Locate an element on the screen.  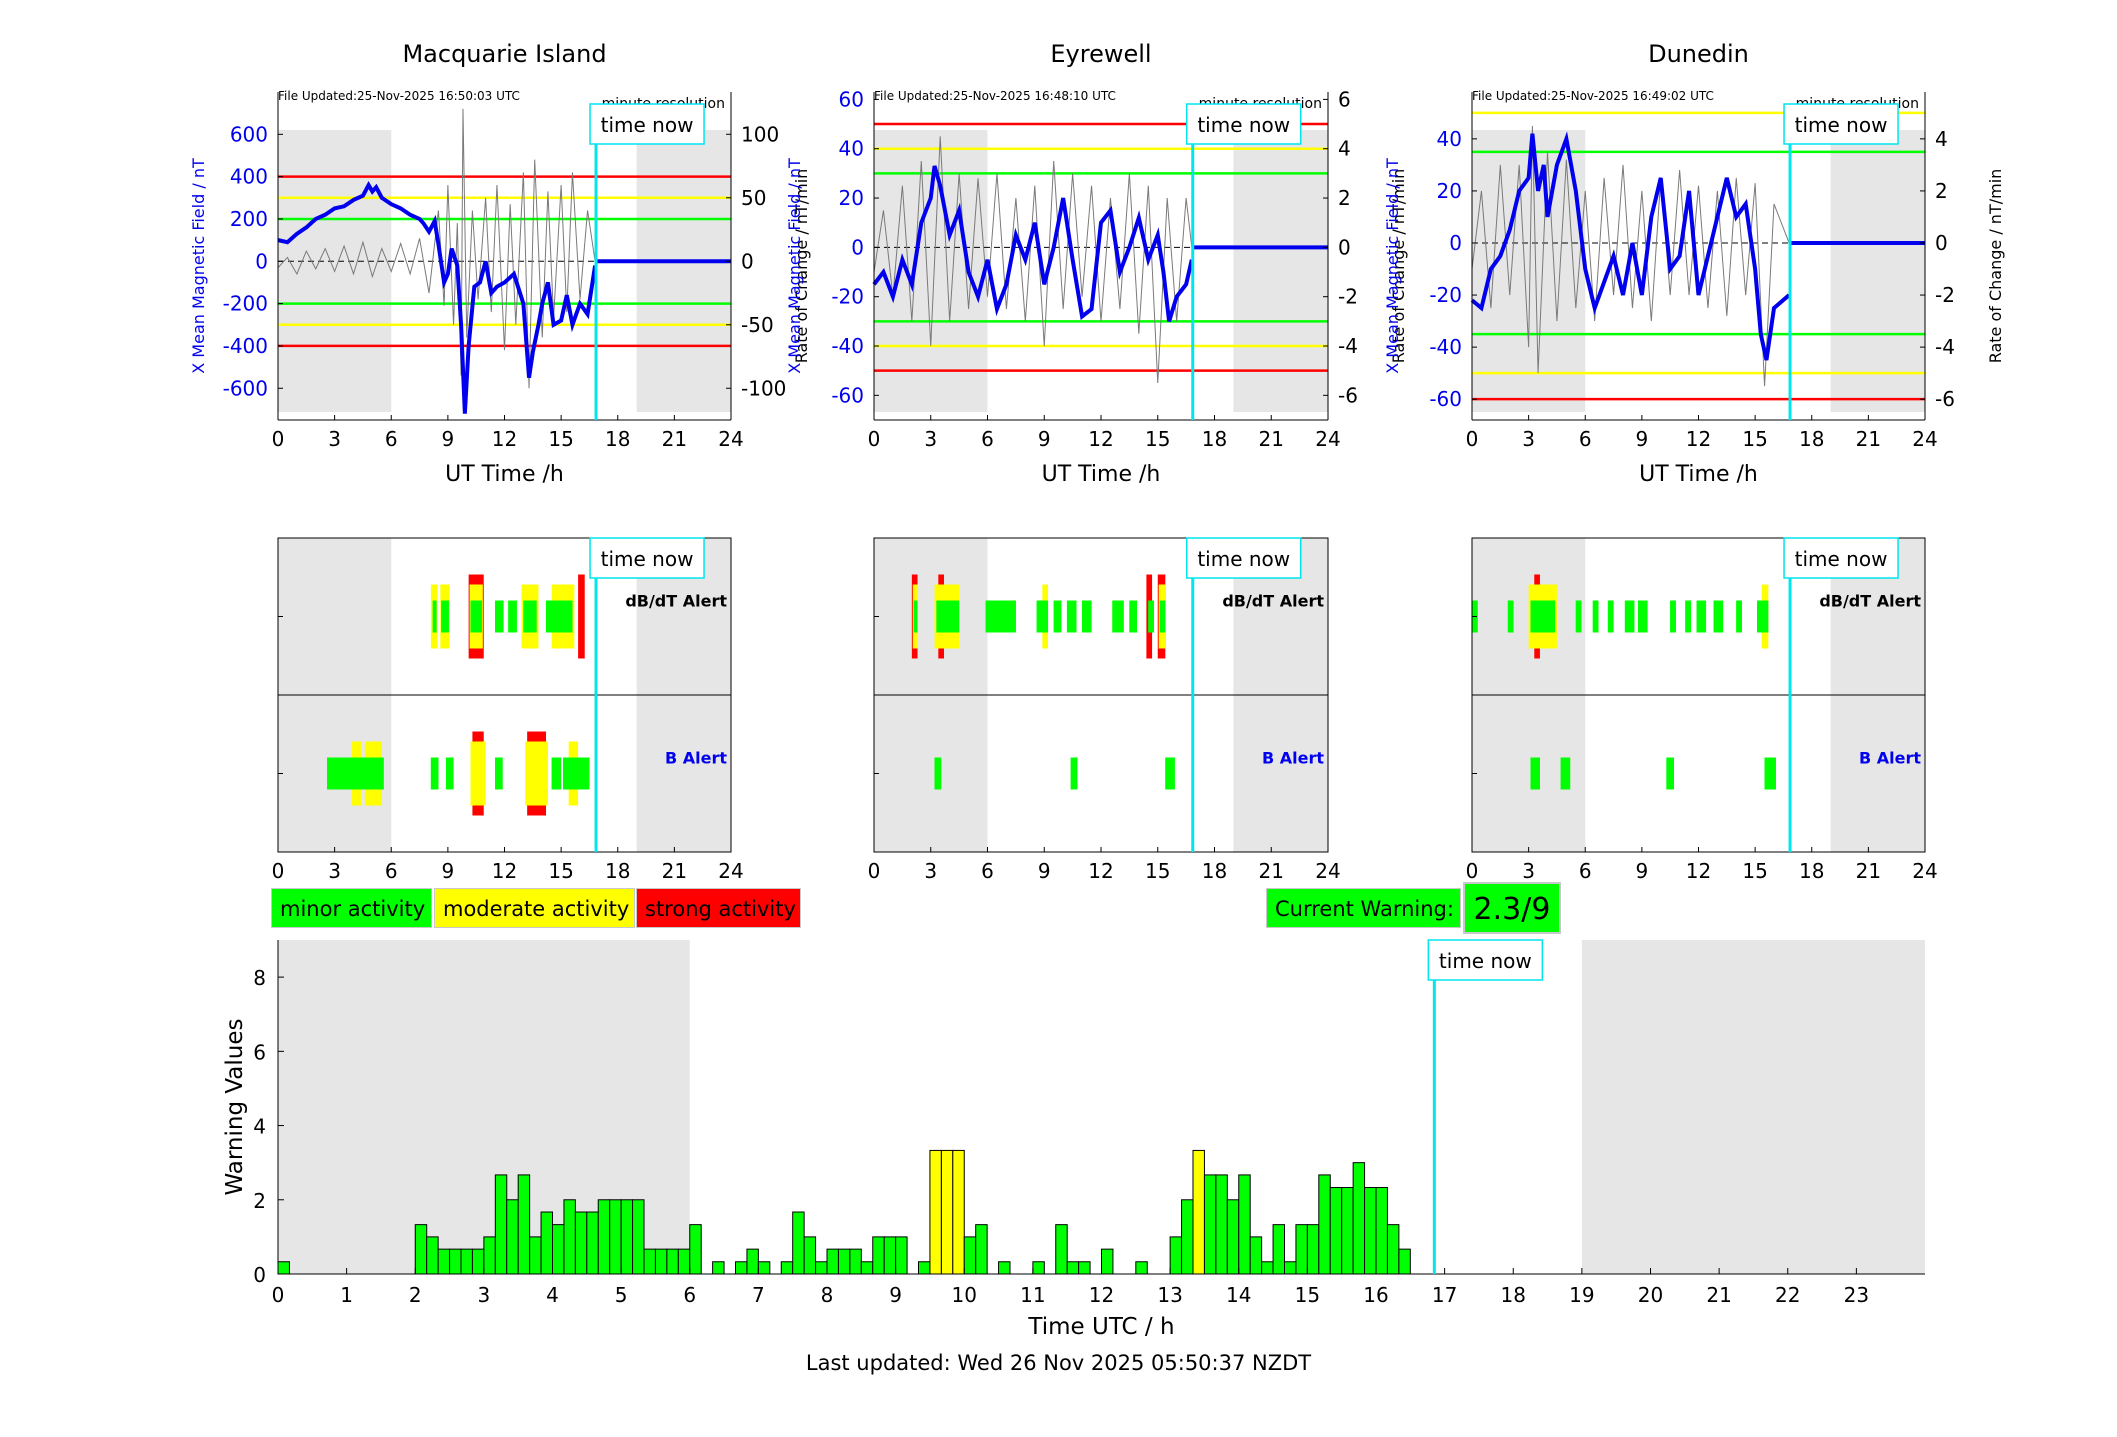
panel-1-xtick-label-2: 6 is located at coordinates (391, 439).